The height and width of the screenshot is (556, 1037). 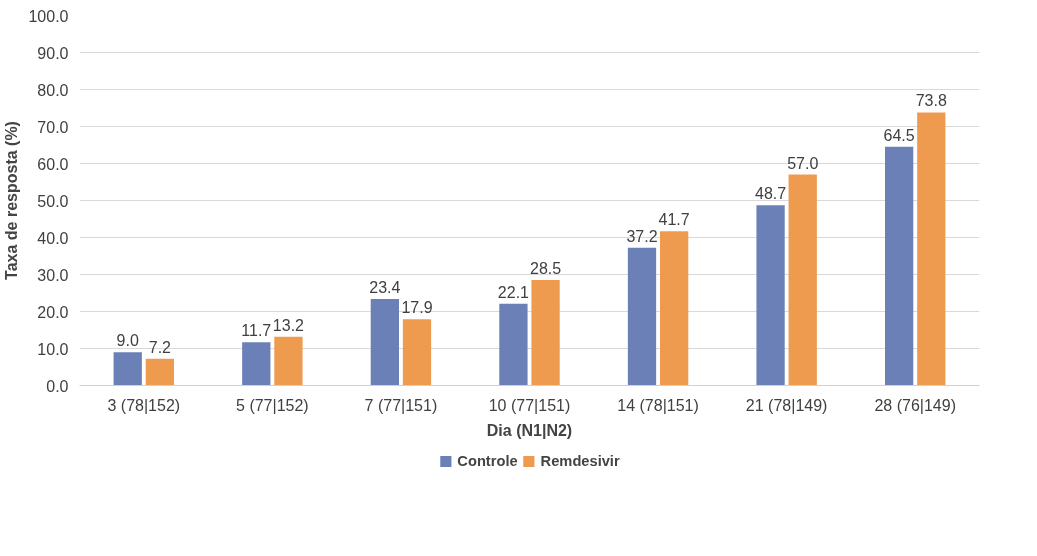 What do you see at coordinates (487, 461) in the screenshot?
I see `legend-label: Controle` at bounding box center [487, 461].